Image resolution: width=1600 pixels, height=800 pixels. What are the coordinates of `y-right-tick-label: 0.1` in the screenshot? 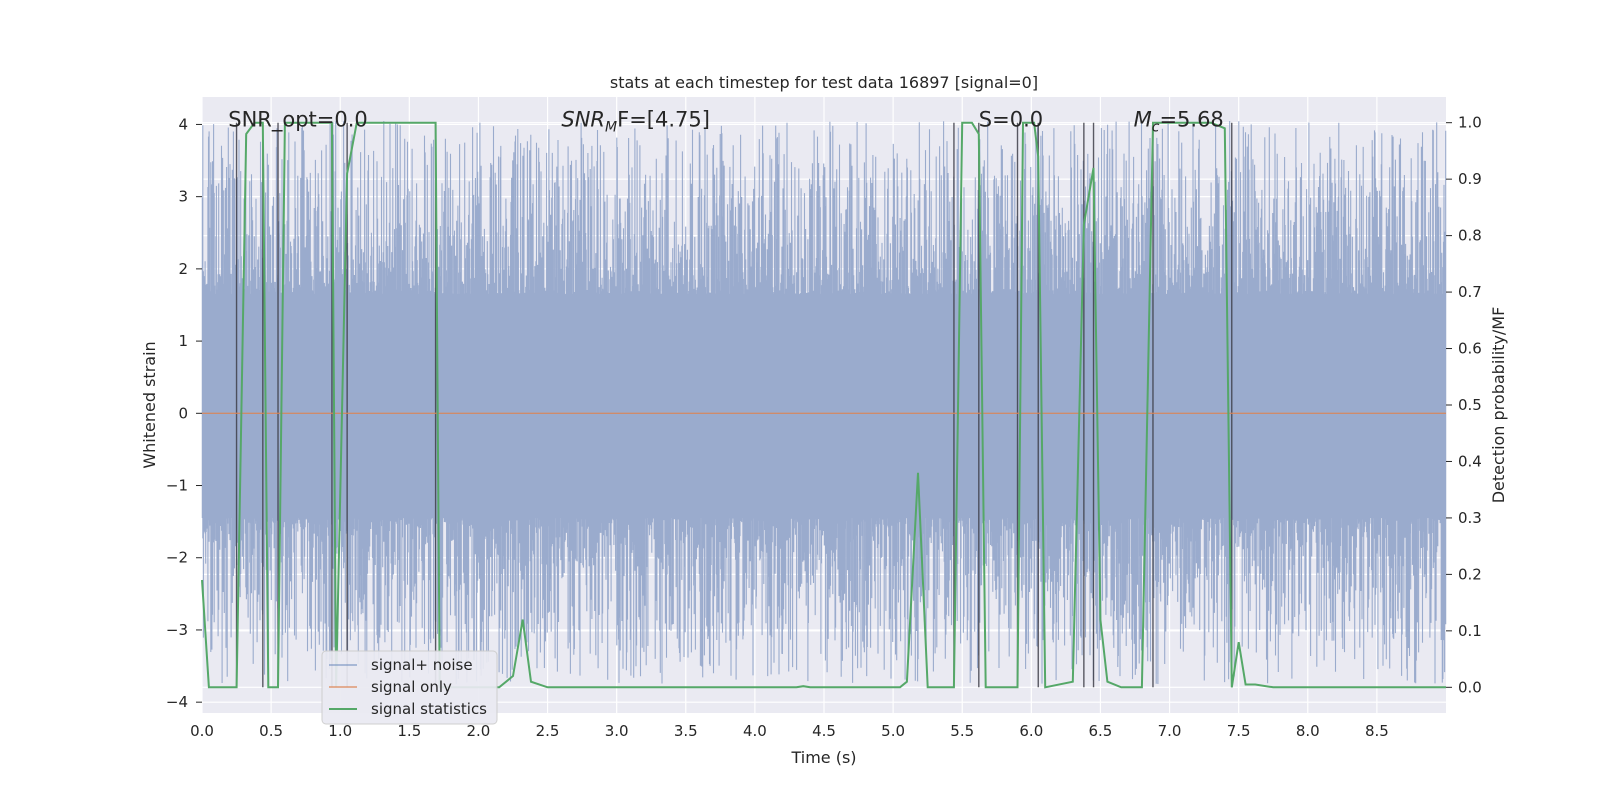 It's located at (1470, 631).